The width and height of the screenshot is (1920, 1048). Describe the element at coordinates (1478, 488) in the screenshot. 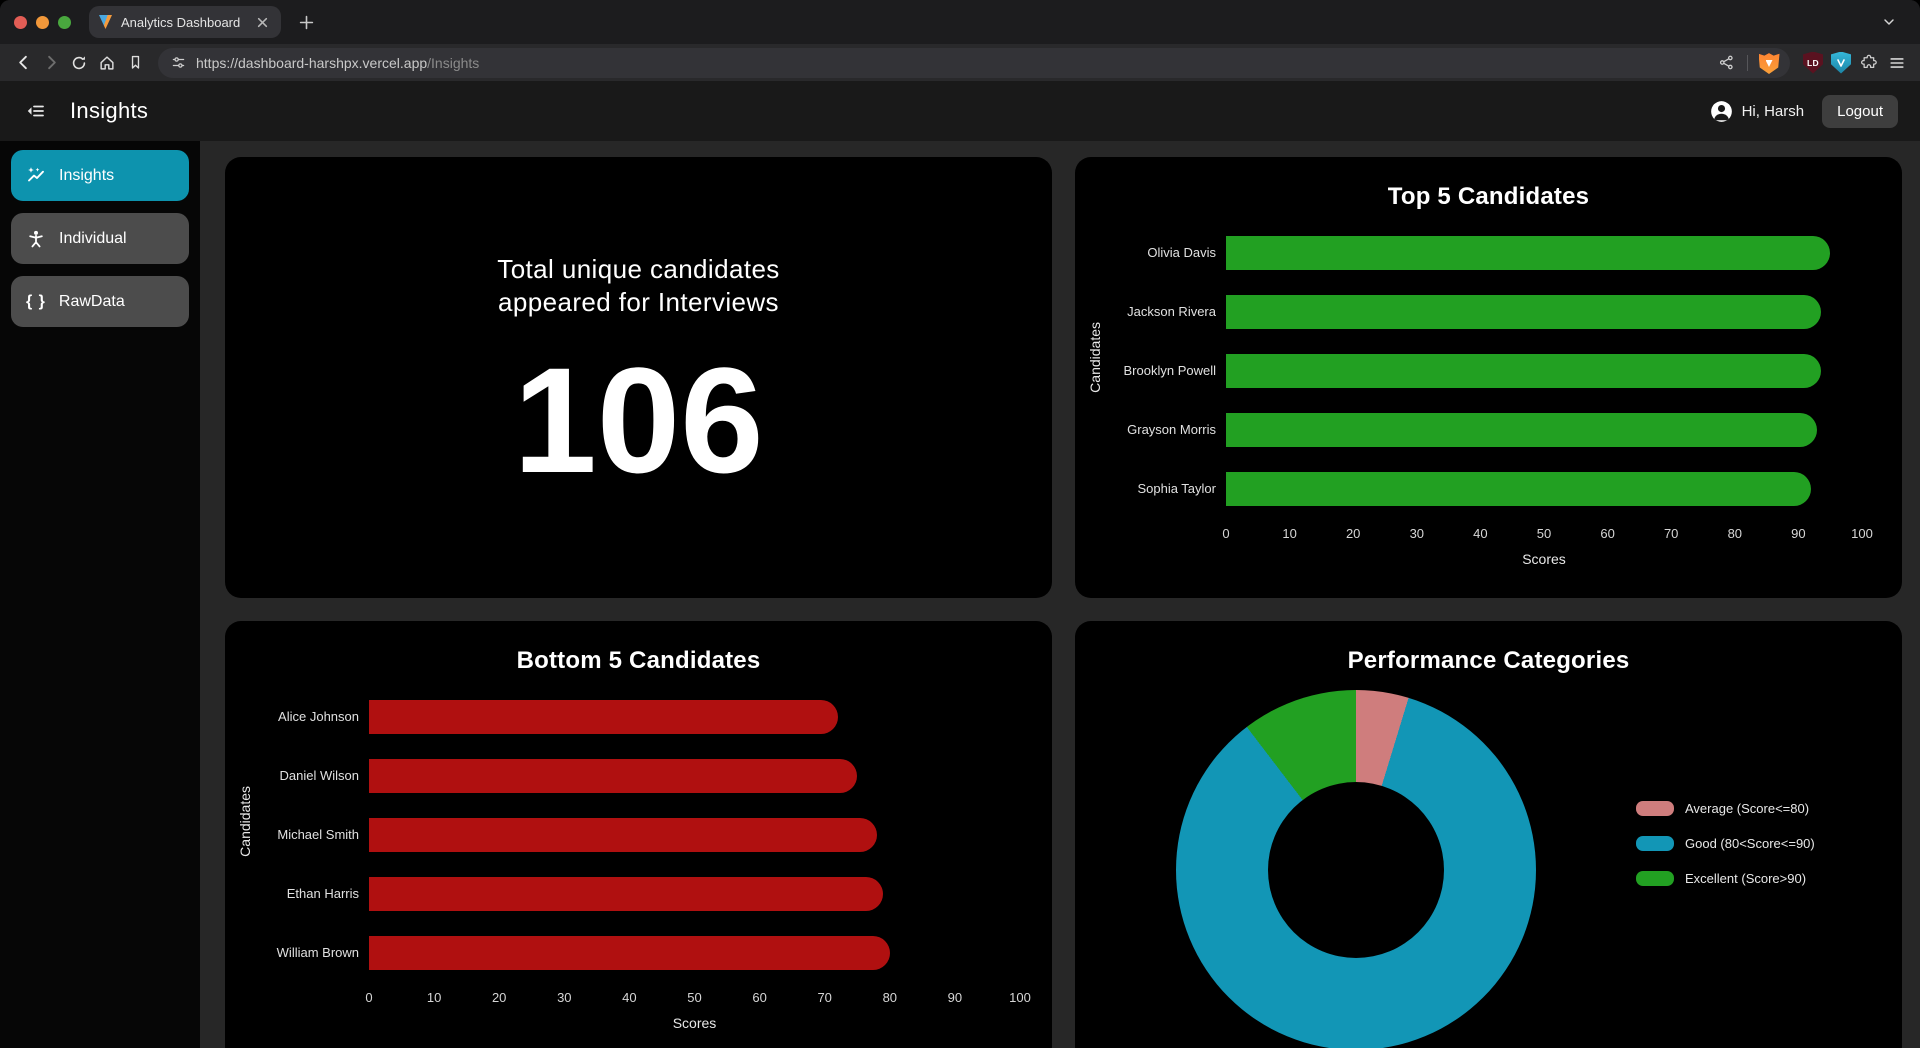

I see `bar-row: Sophia Taylor` at that location.